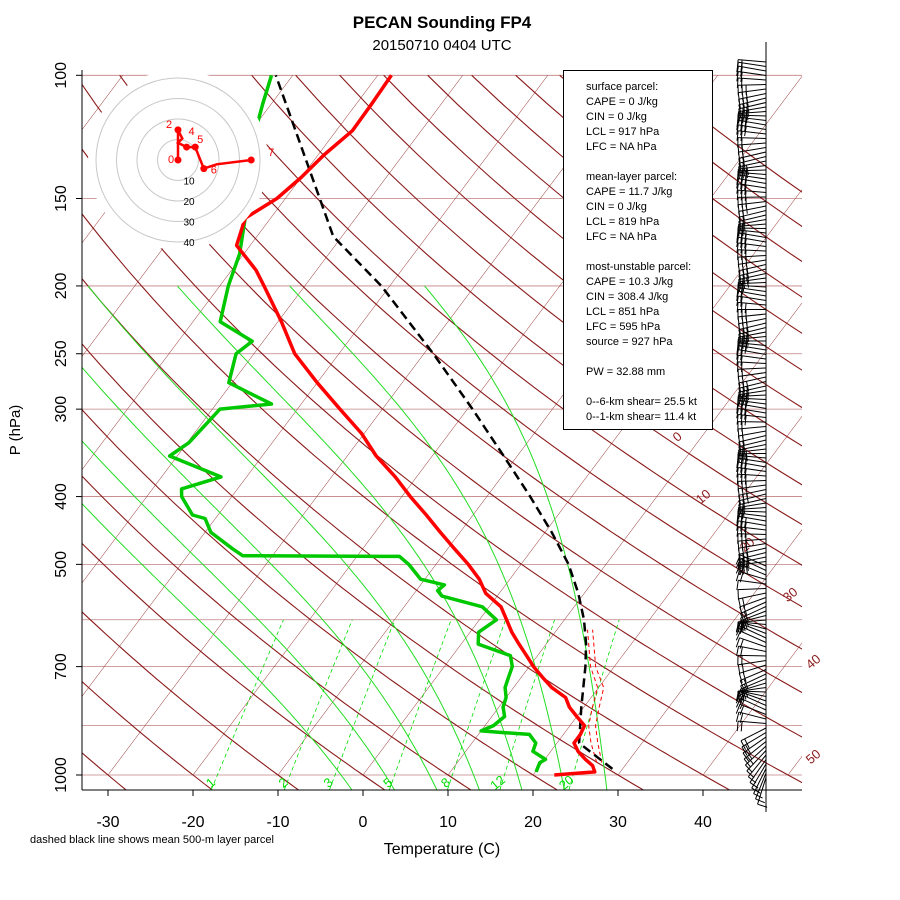  Describe the element at coordinates (593, 696) in the screenshot. I see `virtual-temperature-trace` at that location.